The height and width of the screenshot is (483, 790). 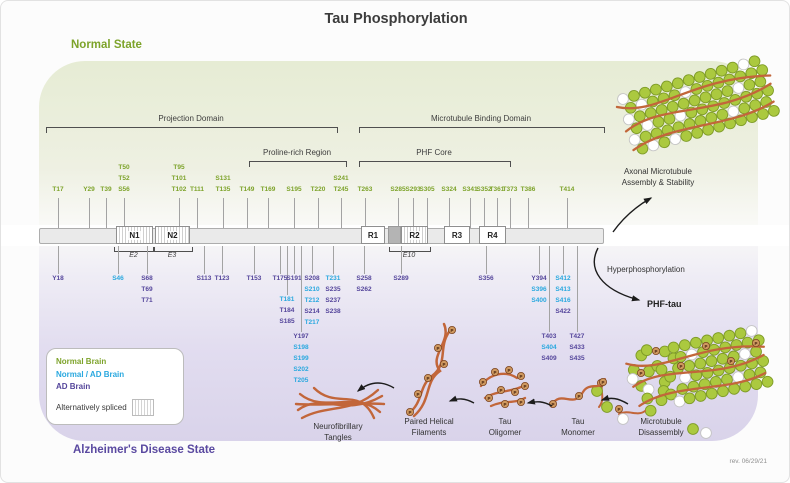 I want to click on site-label-t205: T205, so click(x=301, y=380).